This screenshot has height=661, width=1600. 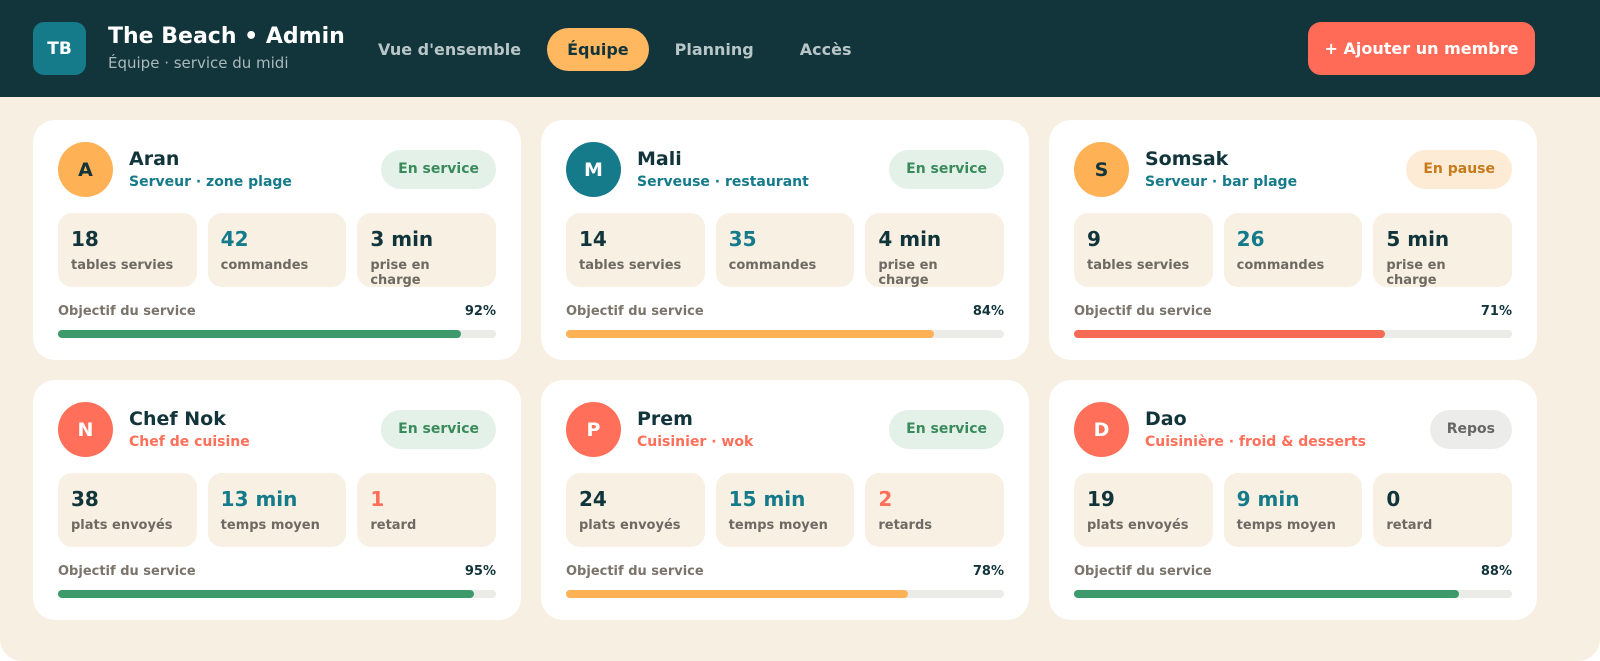 What do you see at coordinates (714, 49) in the screenshot?
I see `nav-item: Planning` at bounding box center [714, 49].